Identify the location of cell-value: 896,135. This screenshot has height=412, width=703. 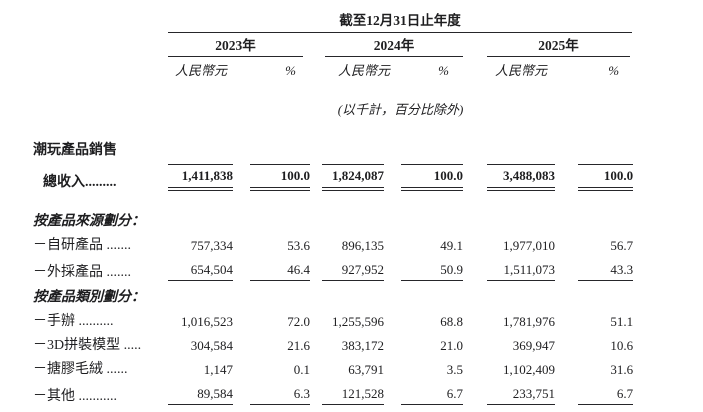
(362, 245).